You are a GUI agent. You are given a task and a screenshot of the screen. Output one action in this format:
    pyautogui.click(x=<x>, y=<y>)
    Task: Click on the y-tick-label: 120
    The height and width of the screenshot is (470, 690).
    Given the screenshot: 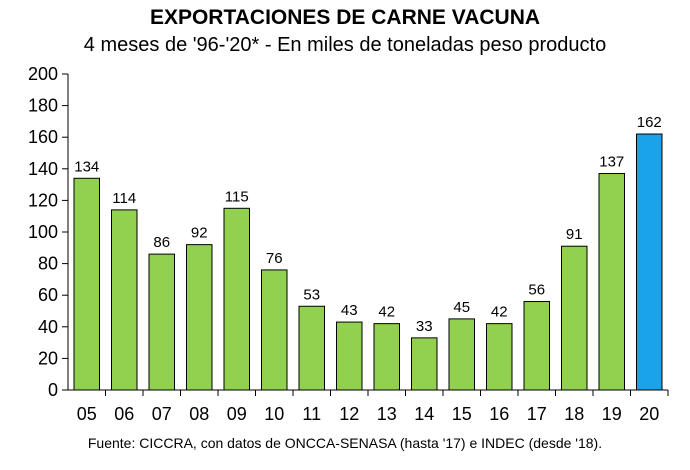 What is the action you would take?
    pyautogui.click(x=43, y=200)
    